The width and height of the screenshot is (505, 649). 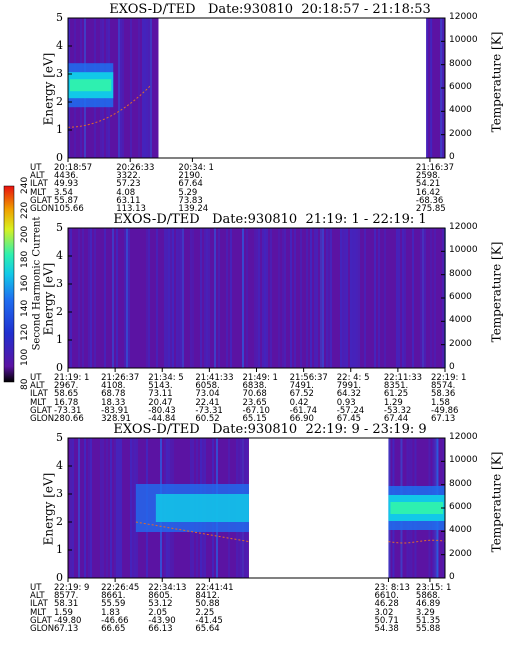 I want to click on panel-2-eph-value: 0.93, so click(x=346, y=402).